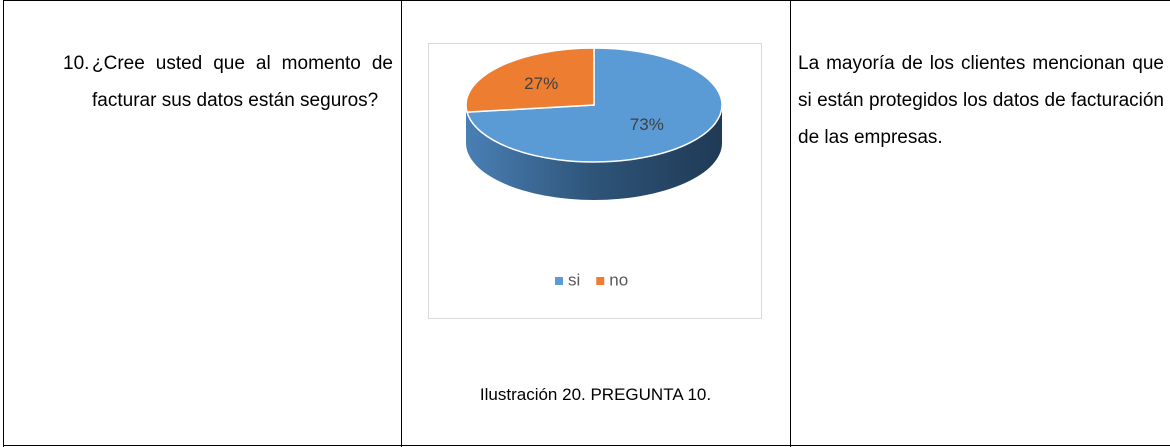  What do you see at coordinates (647, 124) in the screenshot?
I see `data-label: 73%` at bounding box center [647, 124].